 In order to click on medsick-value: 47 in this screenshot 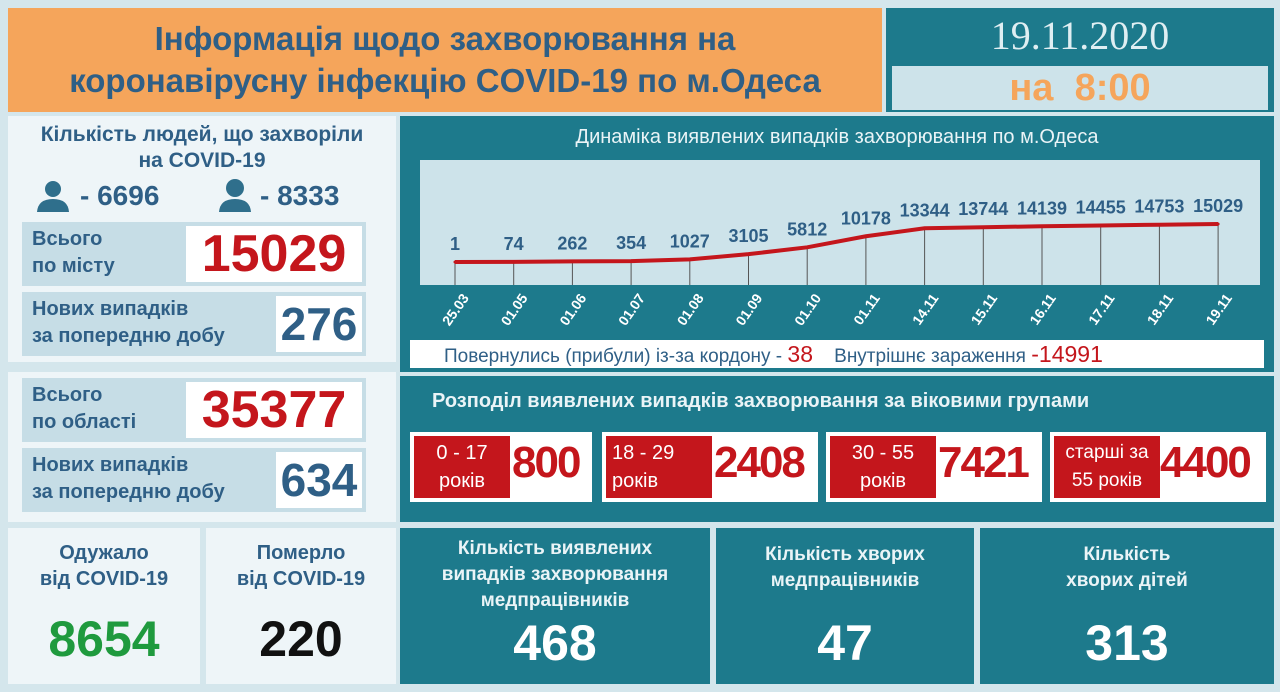, I will do `click(845, 643)`.